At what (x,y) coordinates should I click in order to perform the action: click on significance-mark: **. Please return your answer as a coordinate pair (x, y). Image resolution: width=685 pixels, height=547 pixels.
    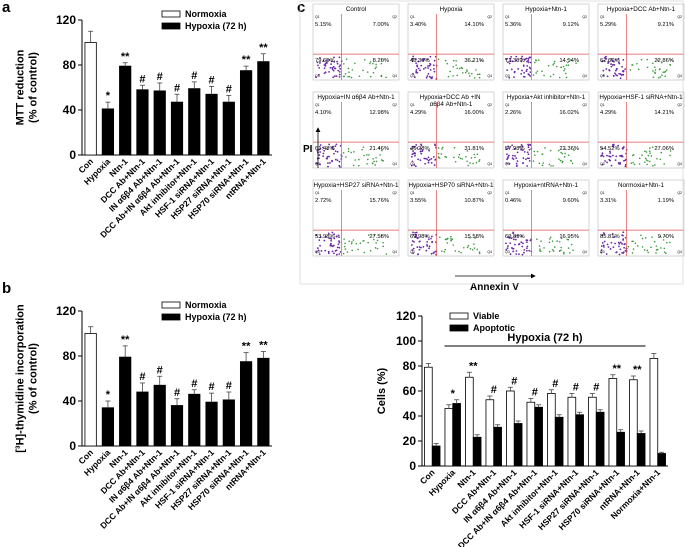
    Looking at the image, I should click on (263, 346).